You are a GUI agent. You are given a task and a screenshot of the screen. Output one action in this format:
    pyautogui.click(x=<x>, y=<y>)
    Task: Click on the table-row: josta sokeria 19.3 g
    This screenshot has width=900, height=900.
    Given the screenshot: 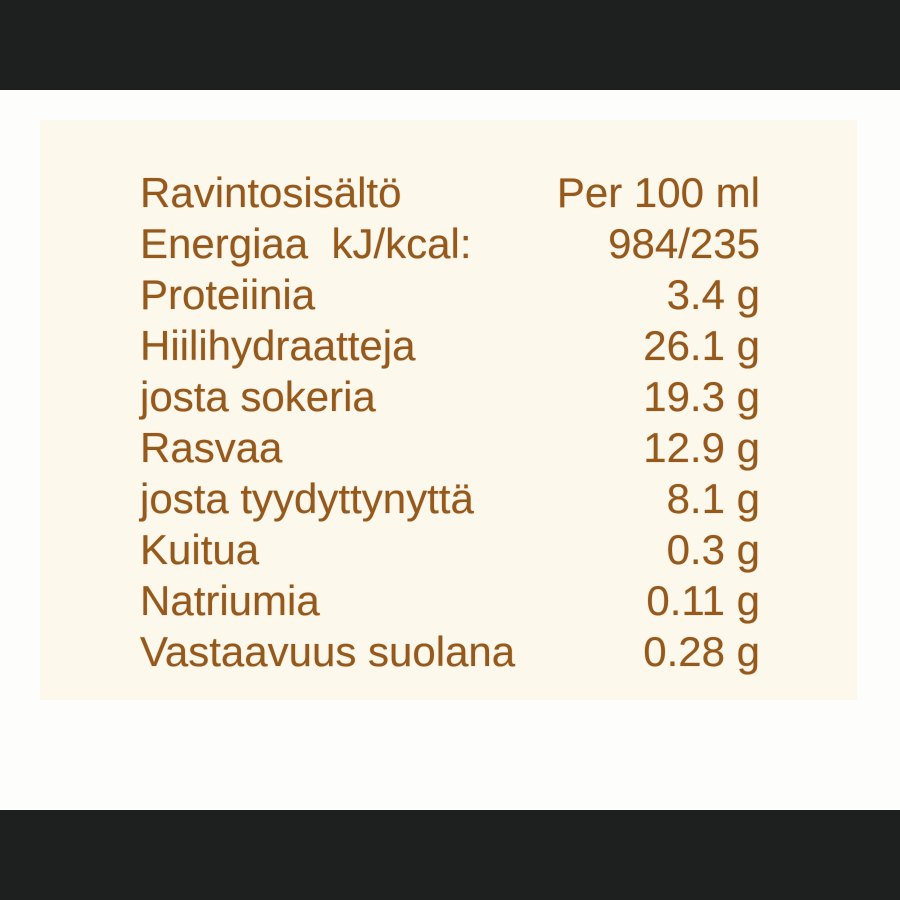 What is the action you would take?
    pyautogui.click(x=450, y=396)
    